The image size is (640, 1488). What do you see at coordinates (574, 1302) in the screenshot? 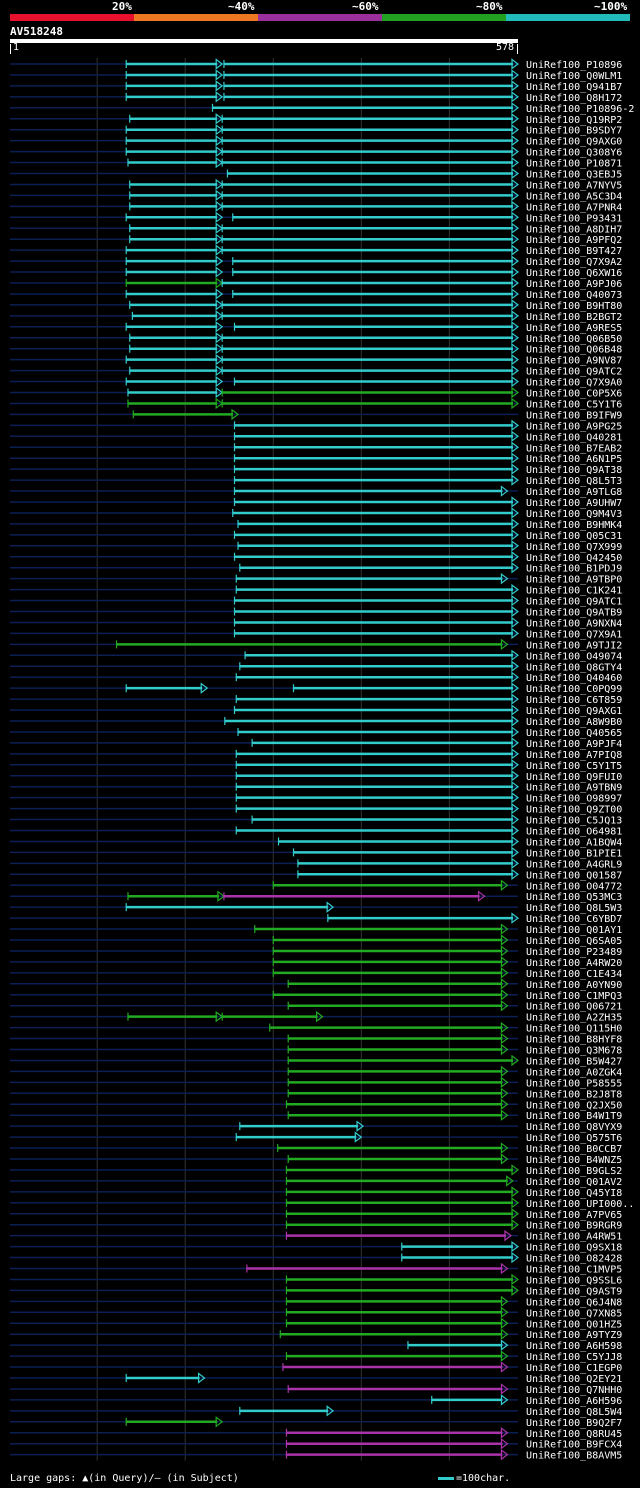
I see `hit-label: UniRef100_Q6J4N8` at bounding box center [574, 1302].